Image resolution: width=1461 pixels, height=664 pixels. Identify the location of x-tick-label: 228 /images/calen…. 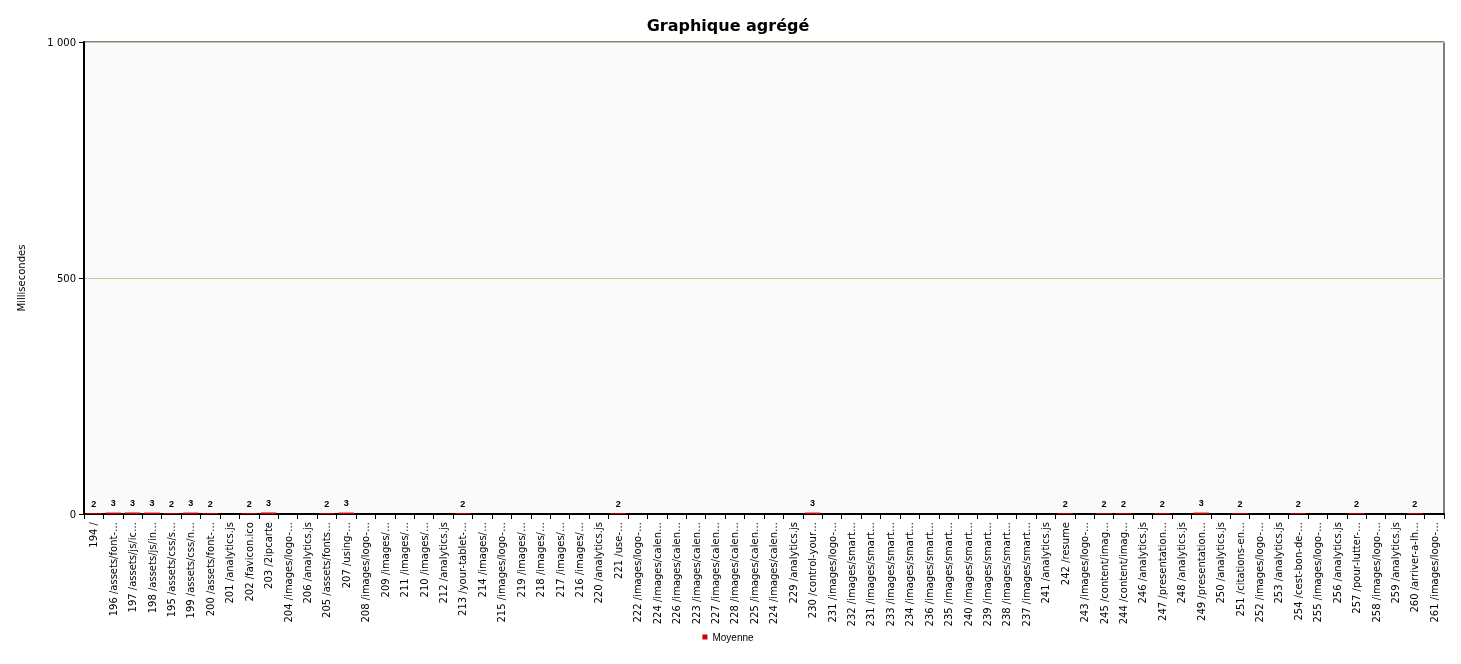
(735, 573).